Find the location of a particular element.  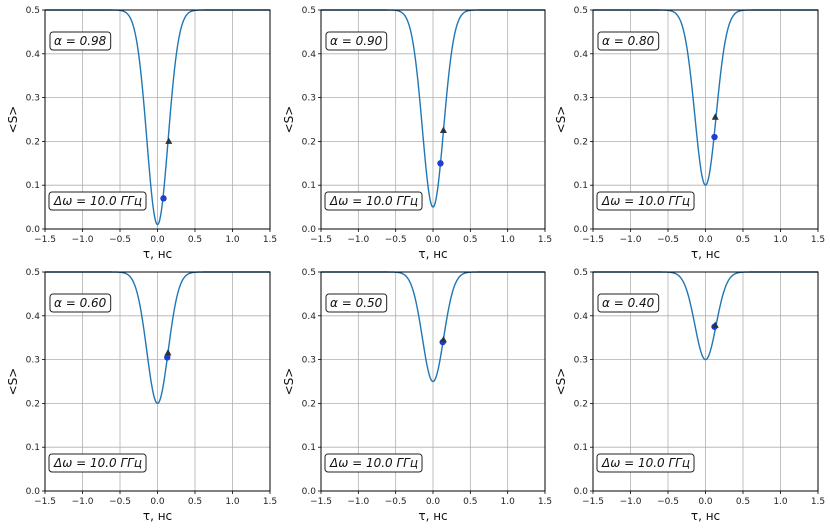

alpha-annotation-text: α = 0.90 is located at coordinates (356, 41).